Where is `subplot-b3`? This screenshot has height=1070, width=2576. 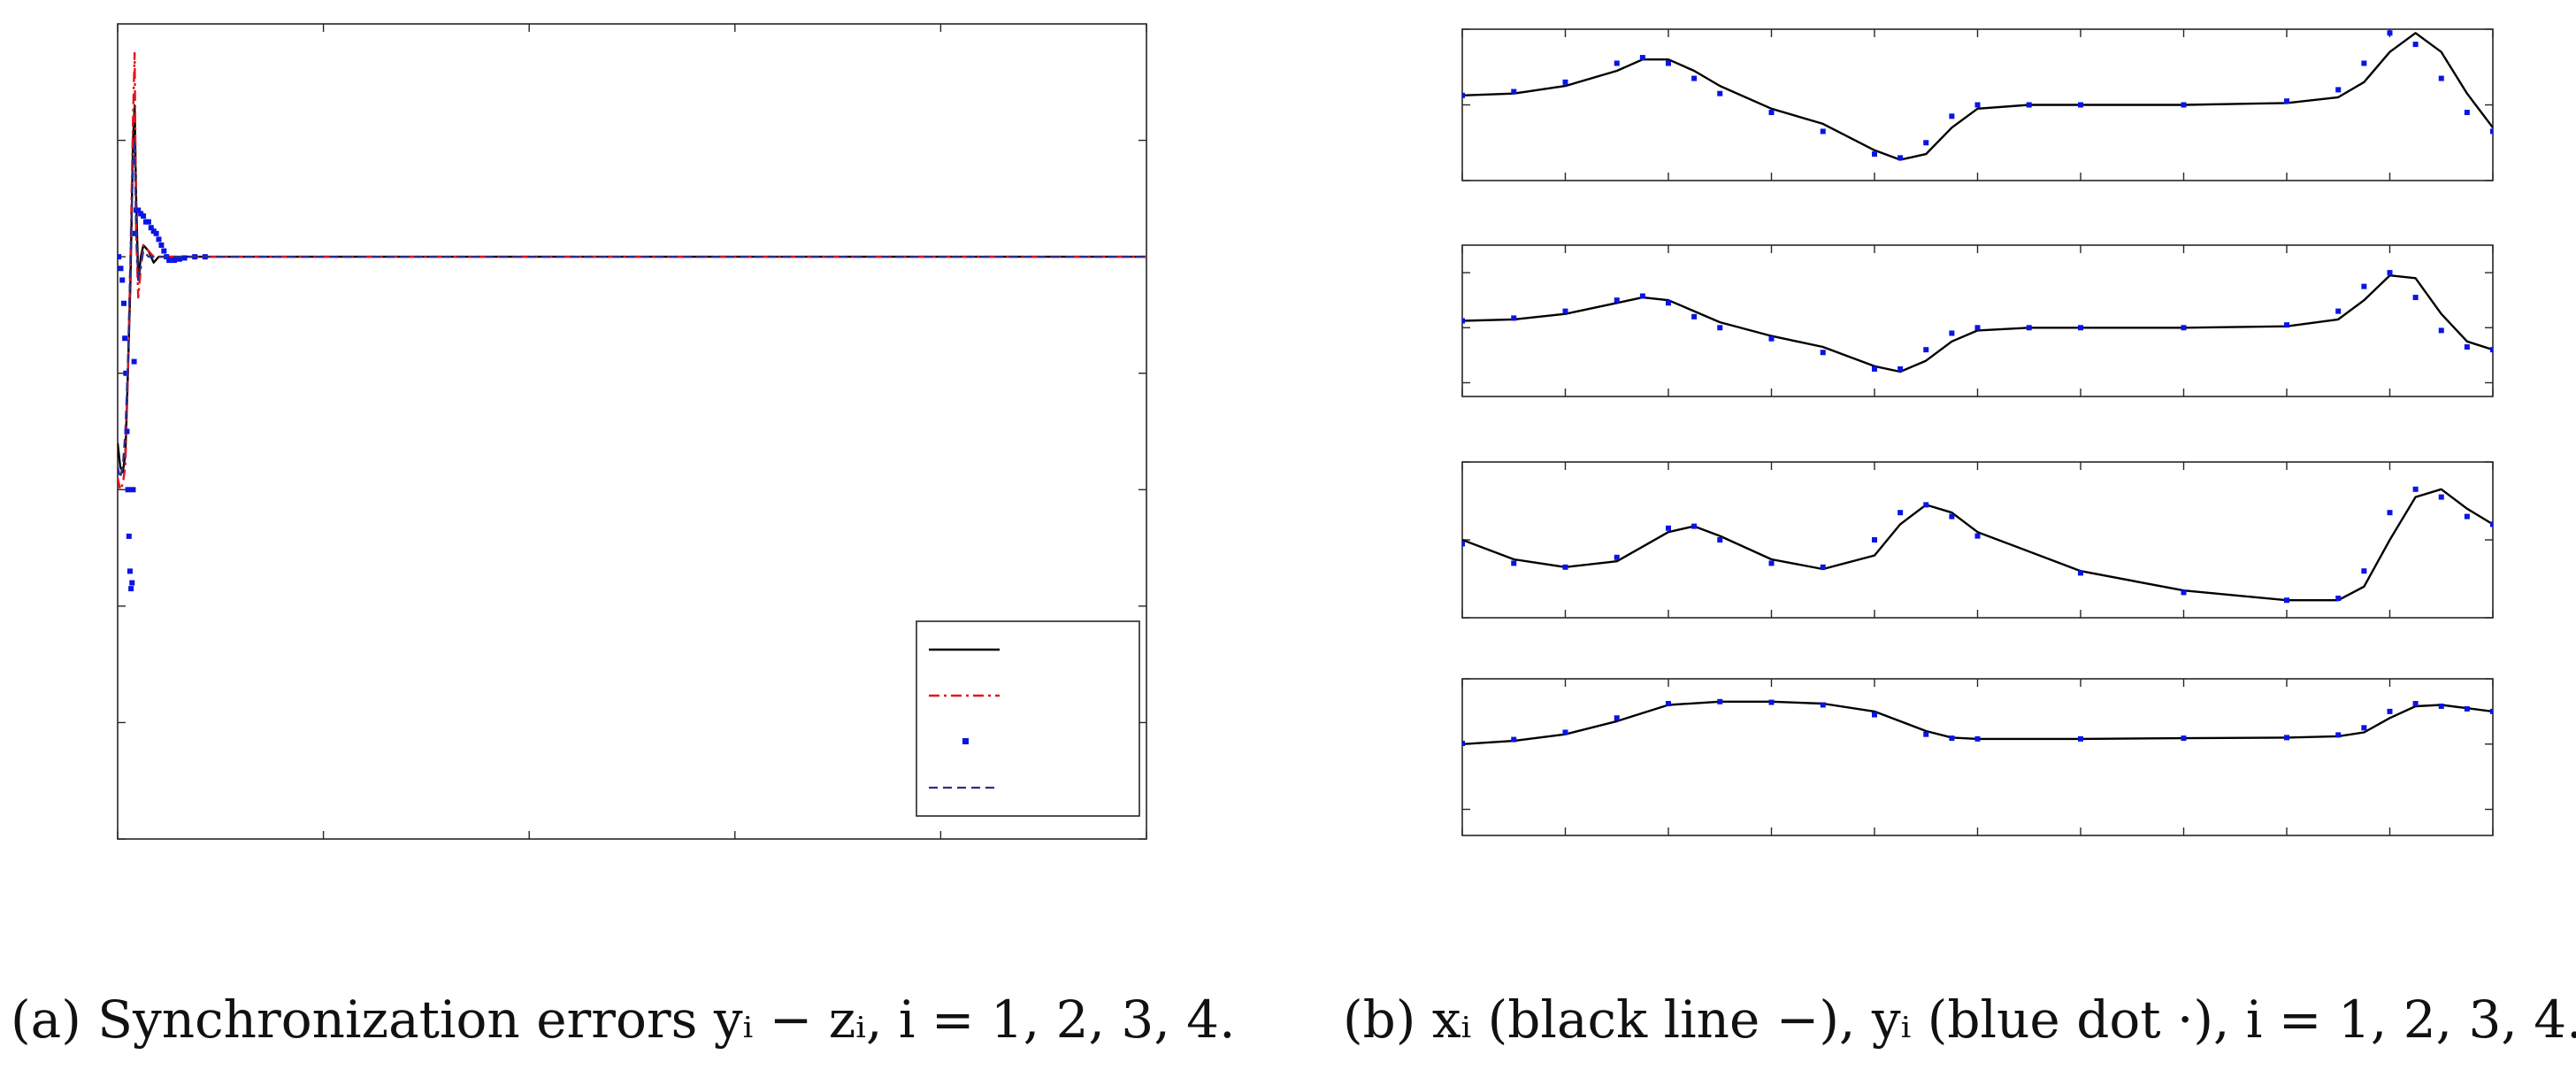 subplot-b3 is located at coordinates (1977, 540).